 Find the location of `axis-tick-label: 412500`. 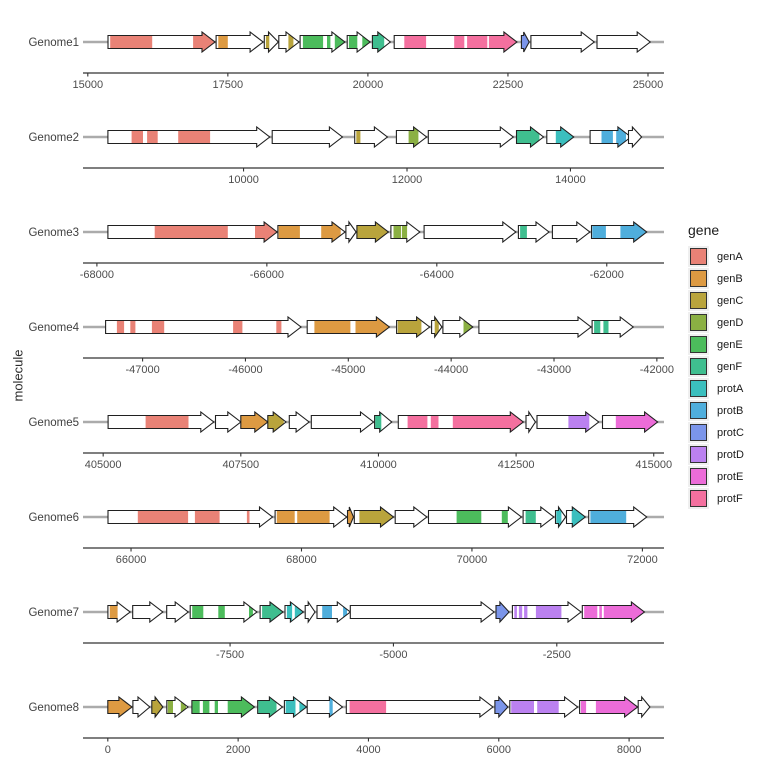

axis-tick-label: 412500 is located at coordinates (516, 465).